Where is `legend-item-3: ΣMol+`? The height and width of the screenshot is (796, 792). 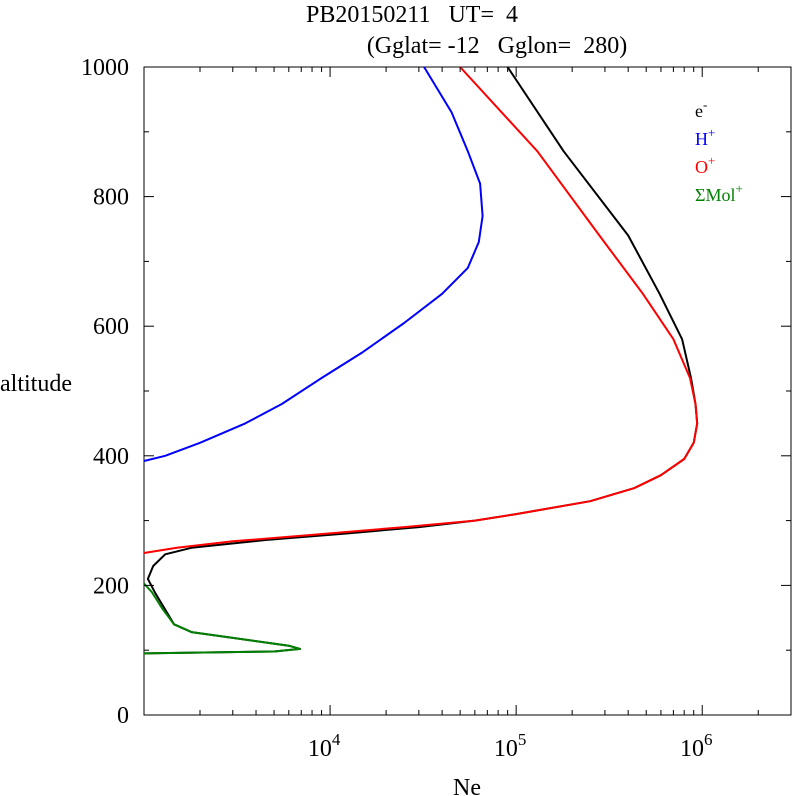
legend-item-3: ΣMol+ is located at coordinates (719, 193).